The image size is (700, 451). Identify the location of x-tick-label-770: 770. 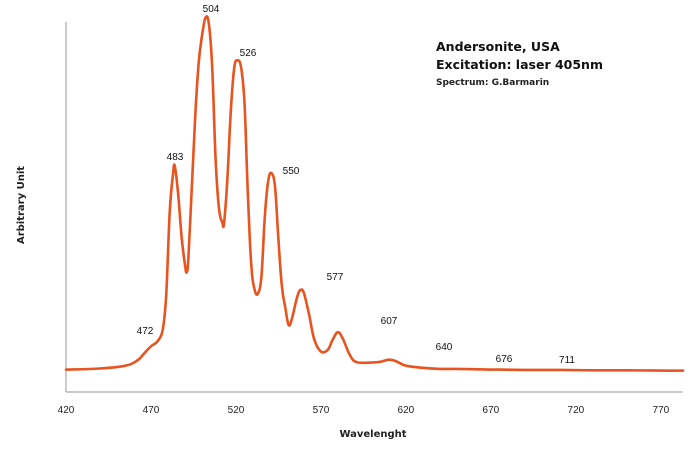
(661, 410).